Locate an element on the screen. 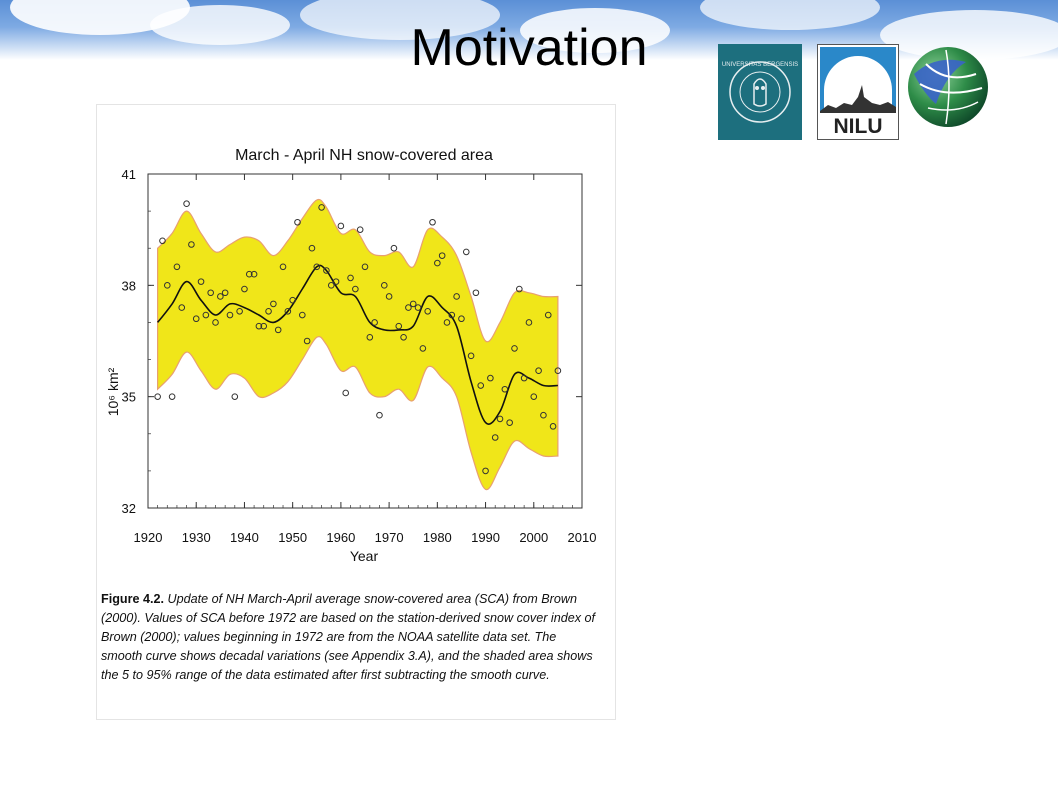  x-tick-label: 2000 is located at coordinates (533, 537).